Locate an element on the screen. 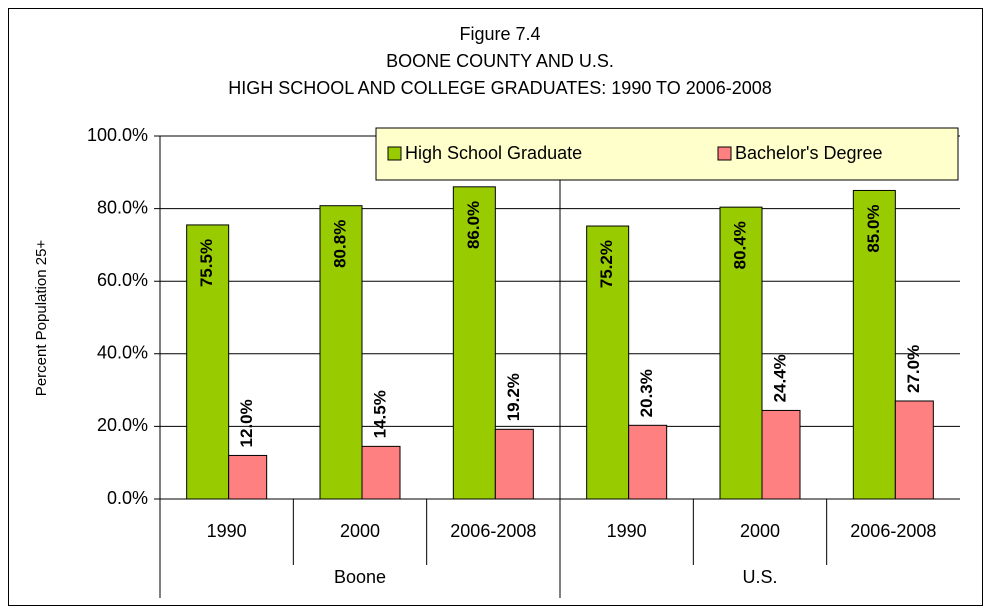 The width and height of the screenshot is (991, 614). data-label: 19.2% is located at coordinates (513, 397).